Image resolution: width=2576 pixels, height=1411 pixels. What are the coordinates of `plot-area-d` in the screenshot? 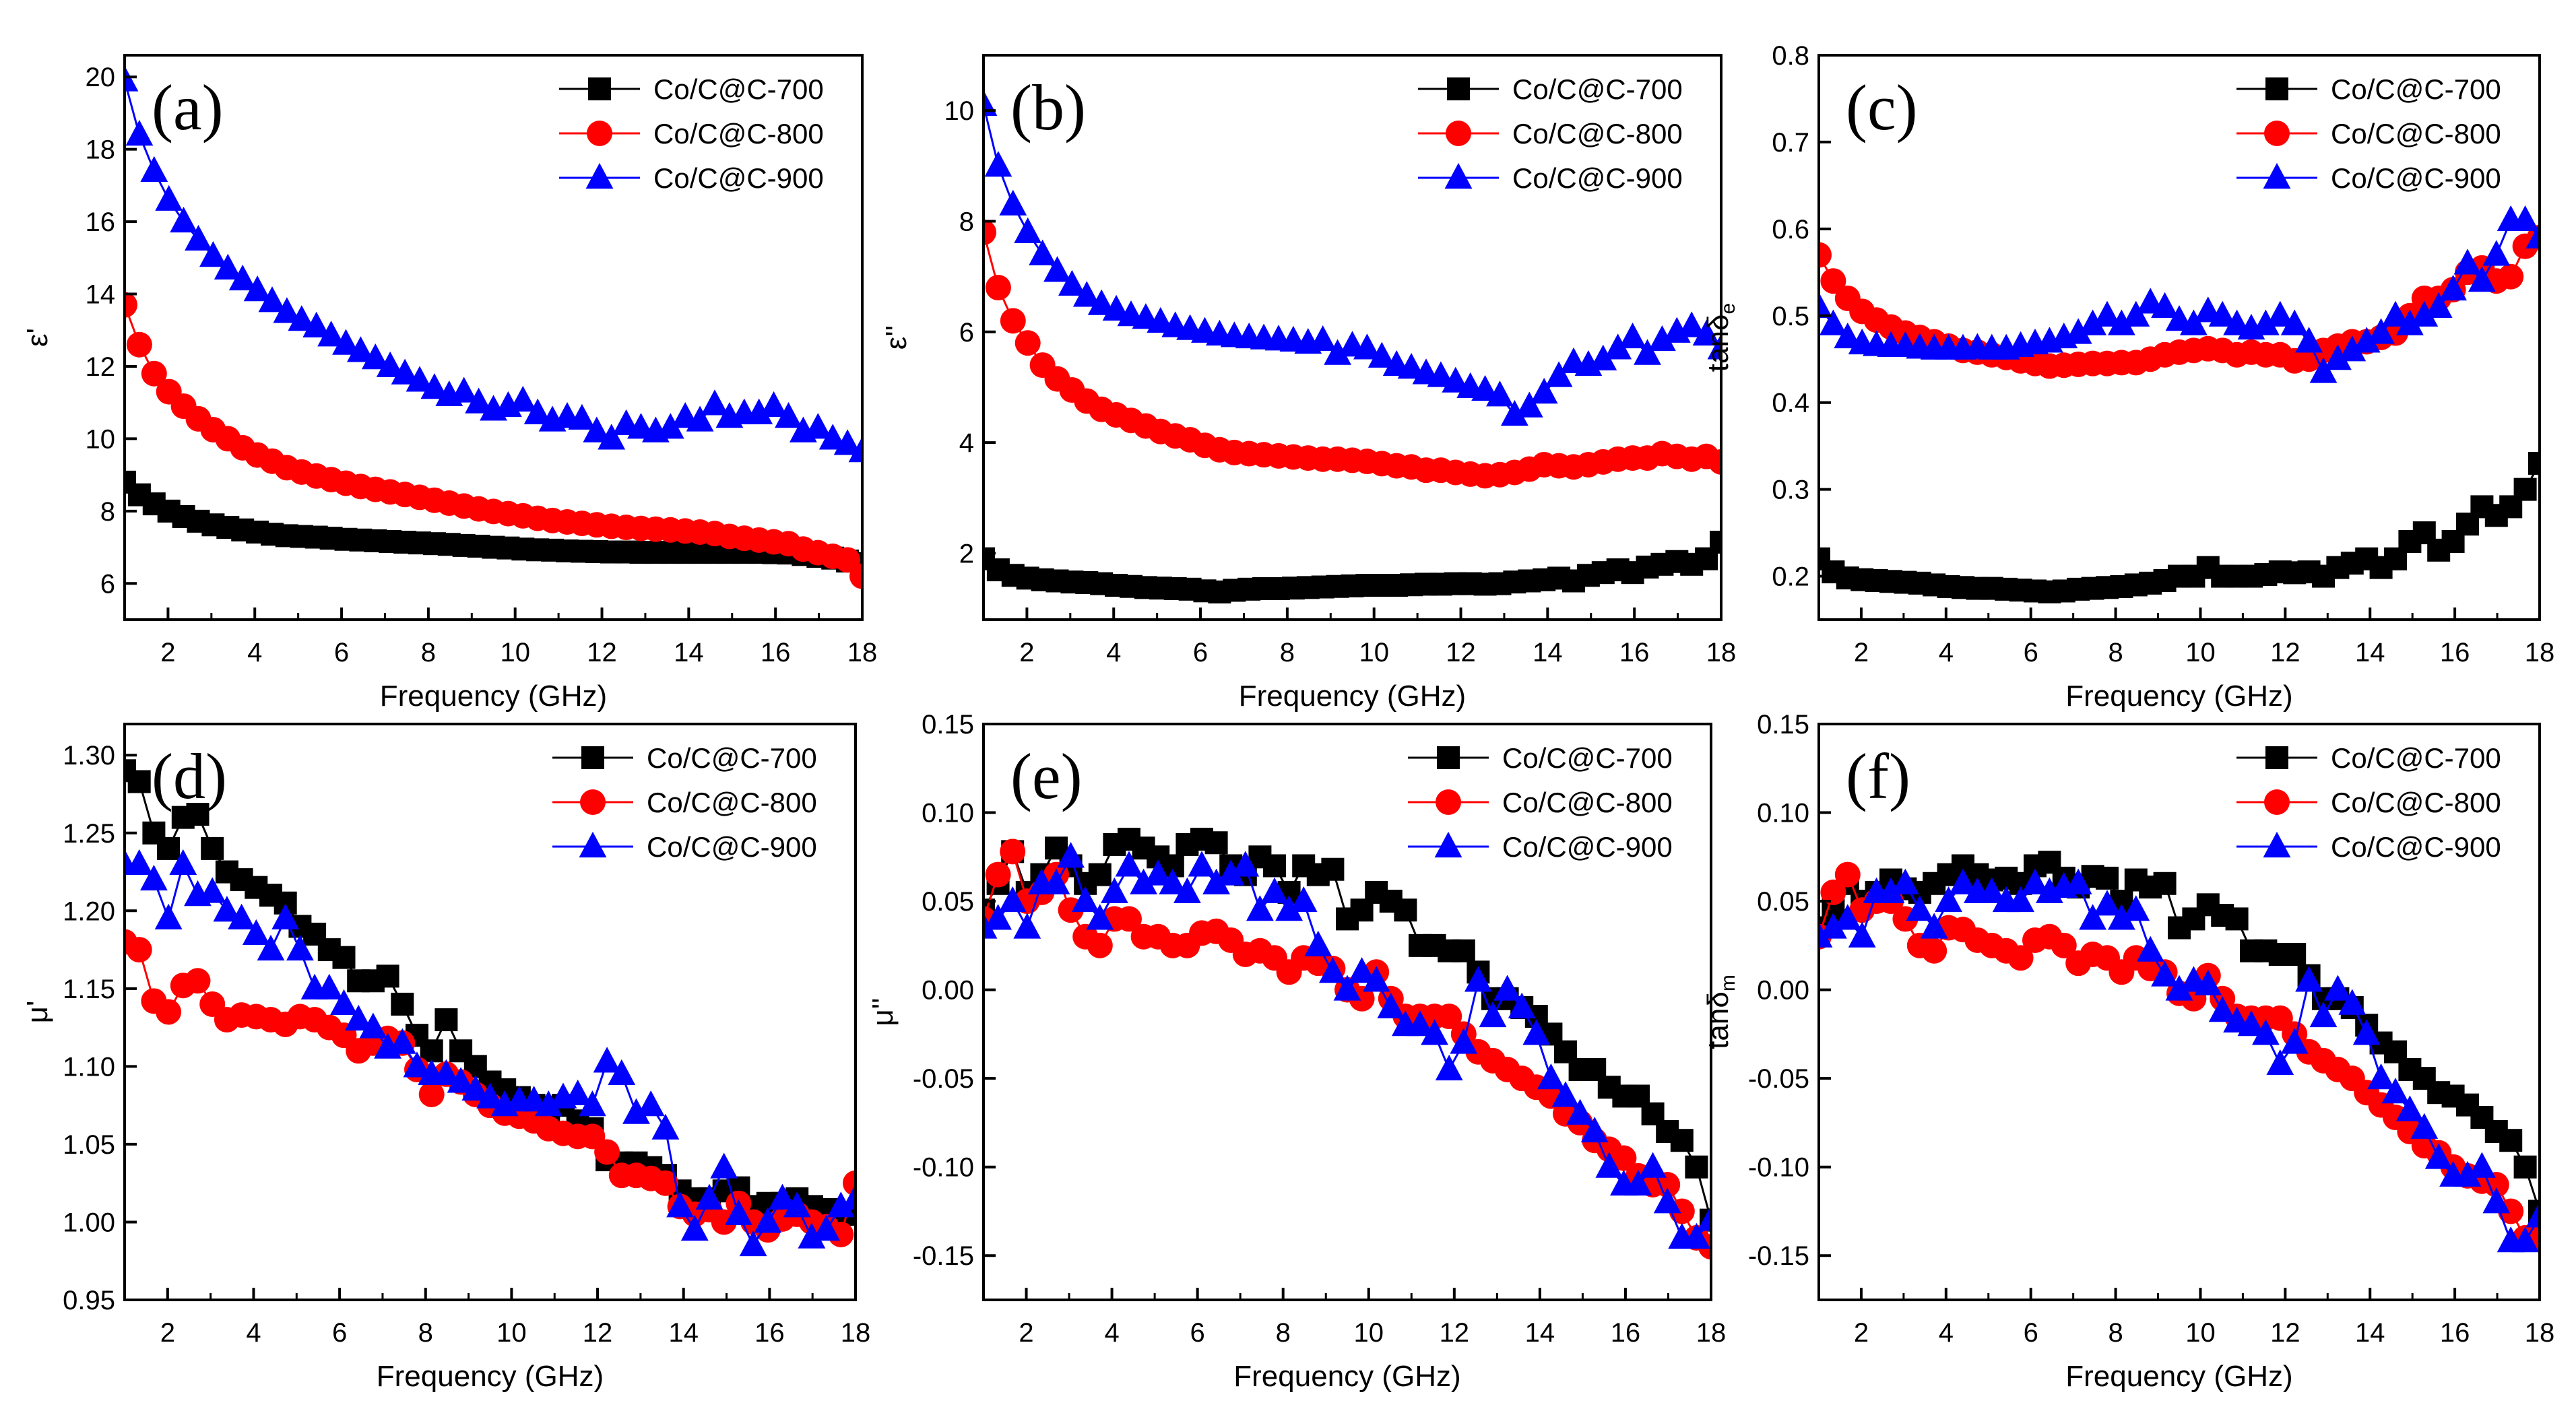 It's located at (491, 1008).